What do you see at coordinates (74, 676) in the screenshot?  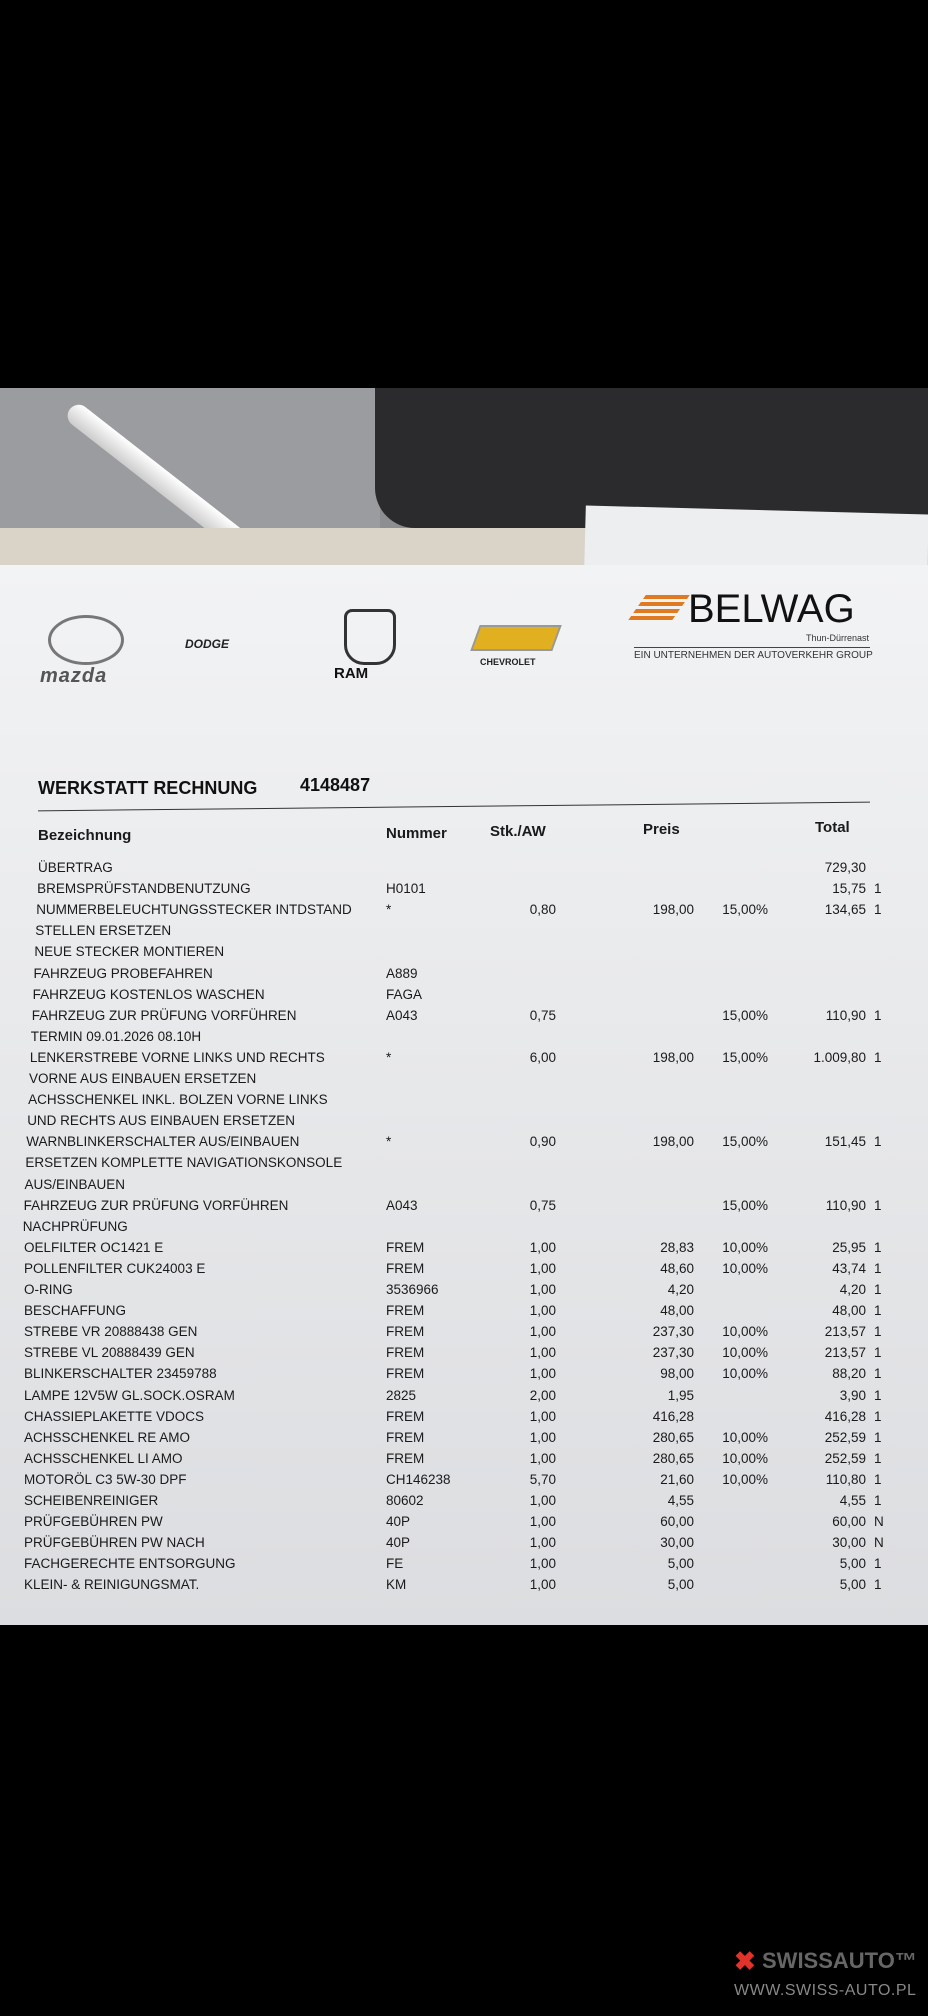 I see `brand-logo: mazda` at bounding box center [74, 676].